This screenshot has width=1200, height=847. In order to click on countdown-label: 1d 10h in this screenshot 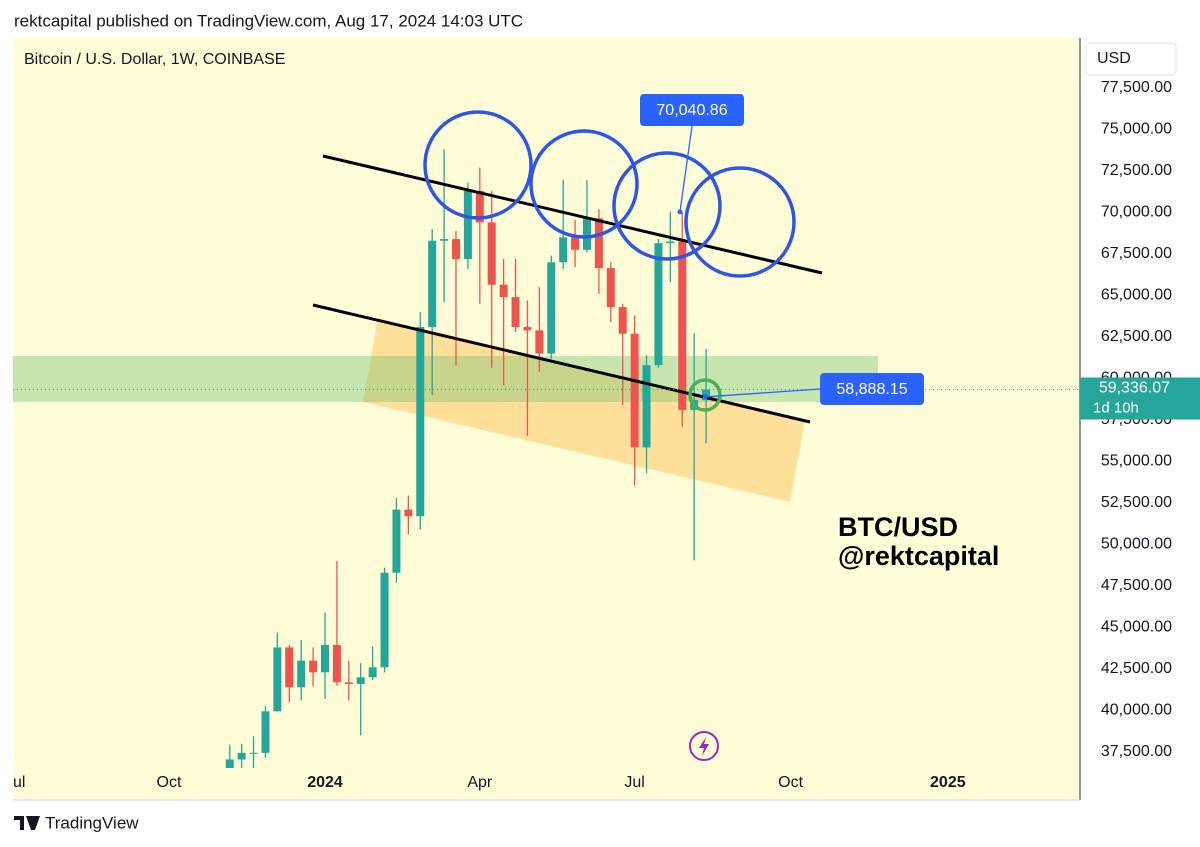, I will do `click(1116, 407)`.